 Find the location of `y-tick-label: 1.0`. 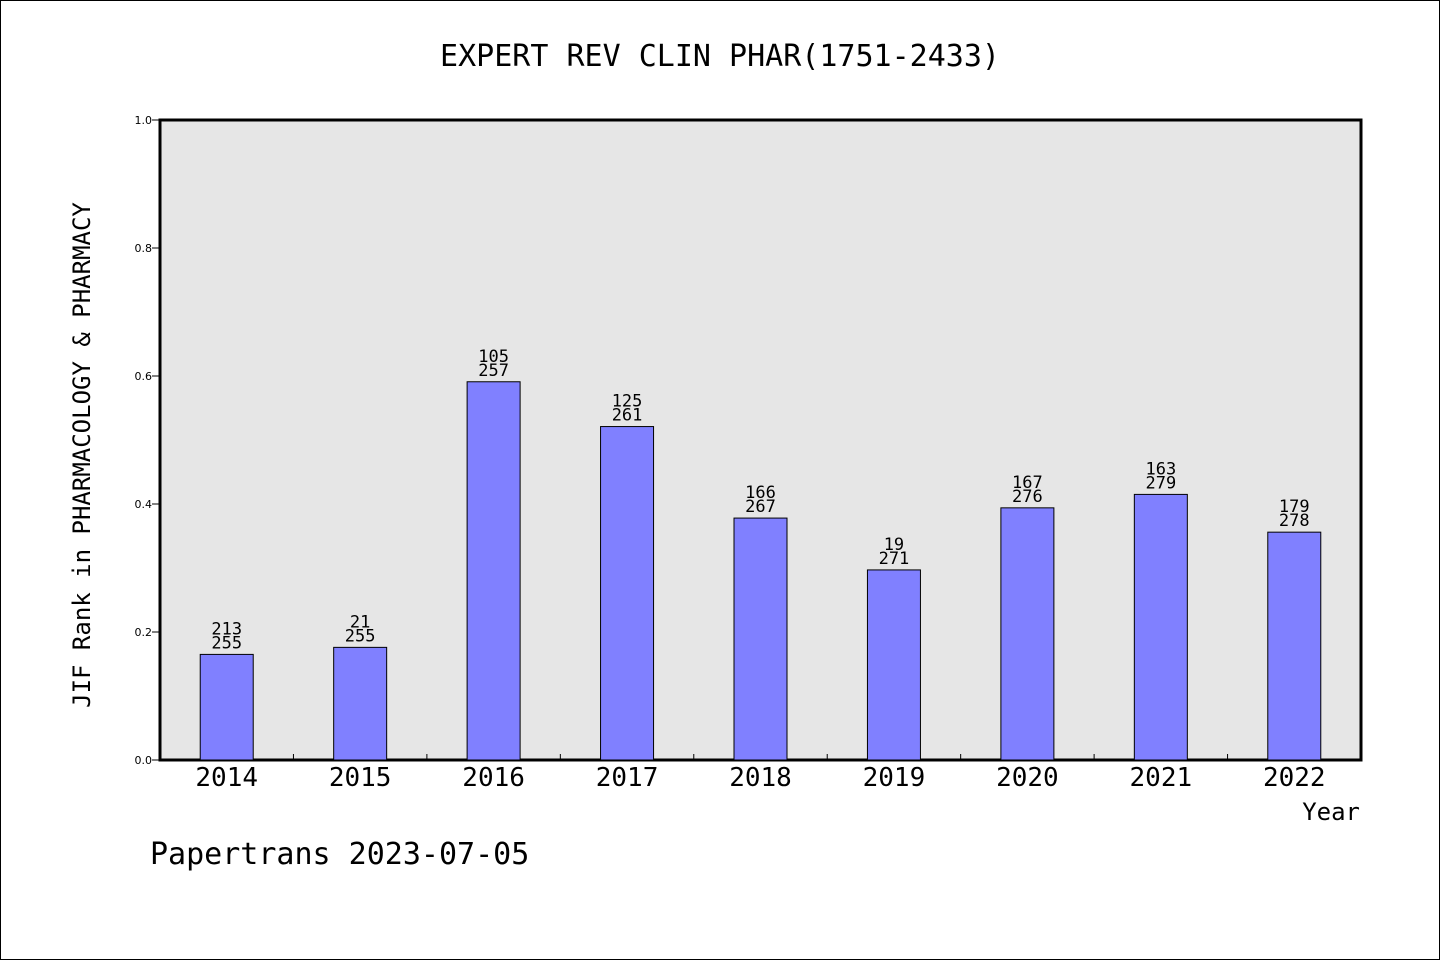

y-tick-label: 1.0 is located at coordinates (144, 120).